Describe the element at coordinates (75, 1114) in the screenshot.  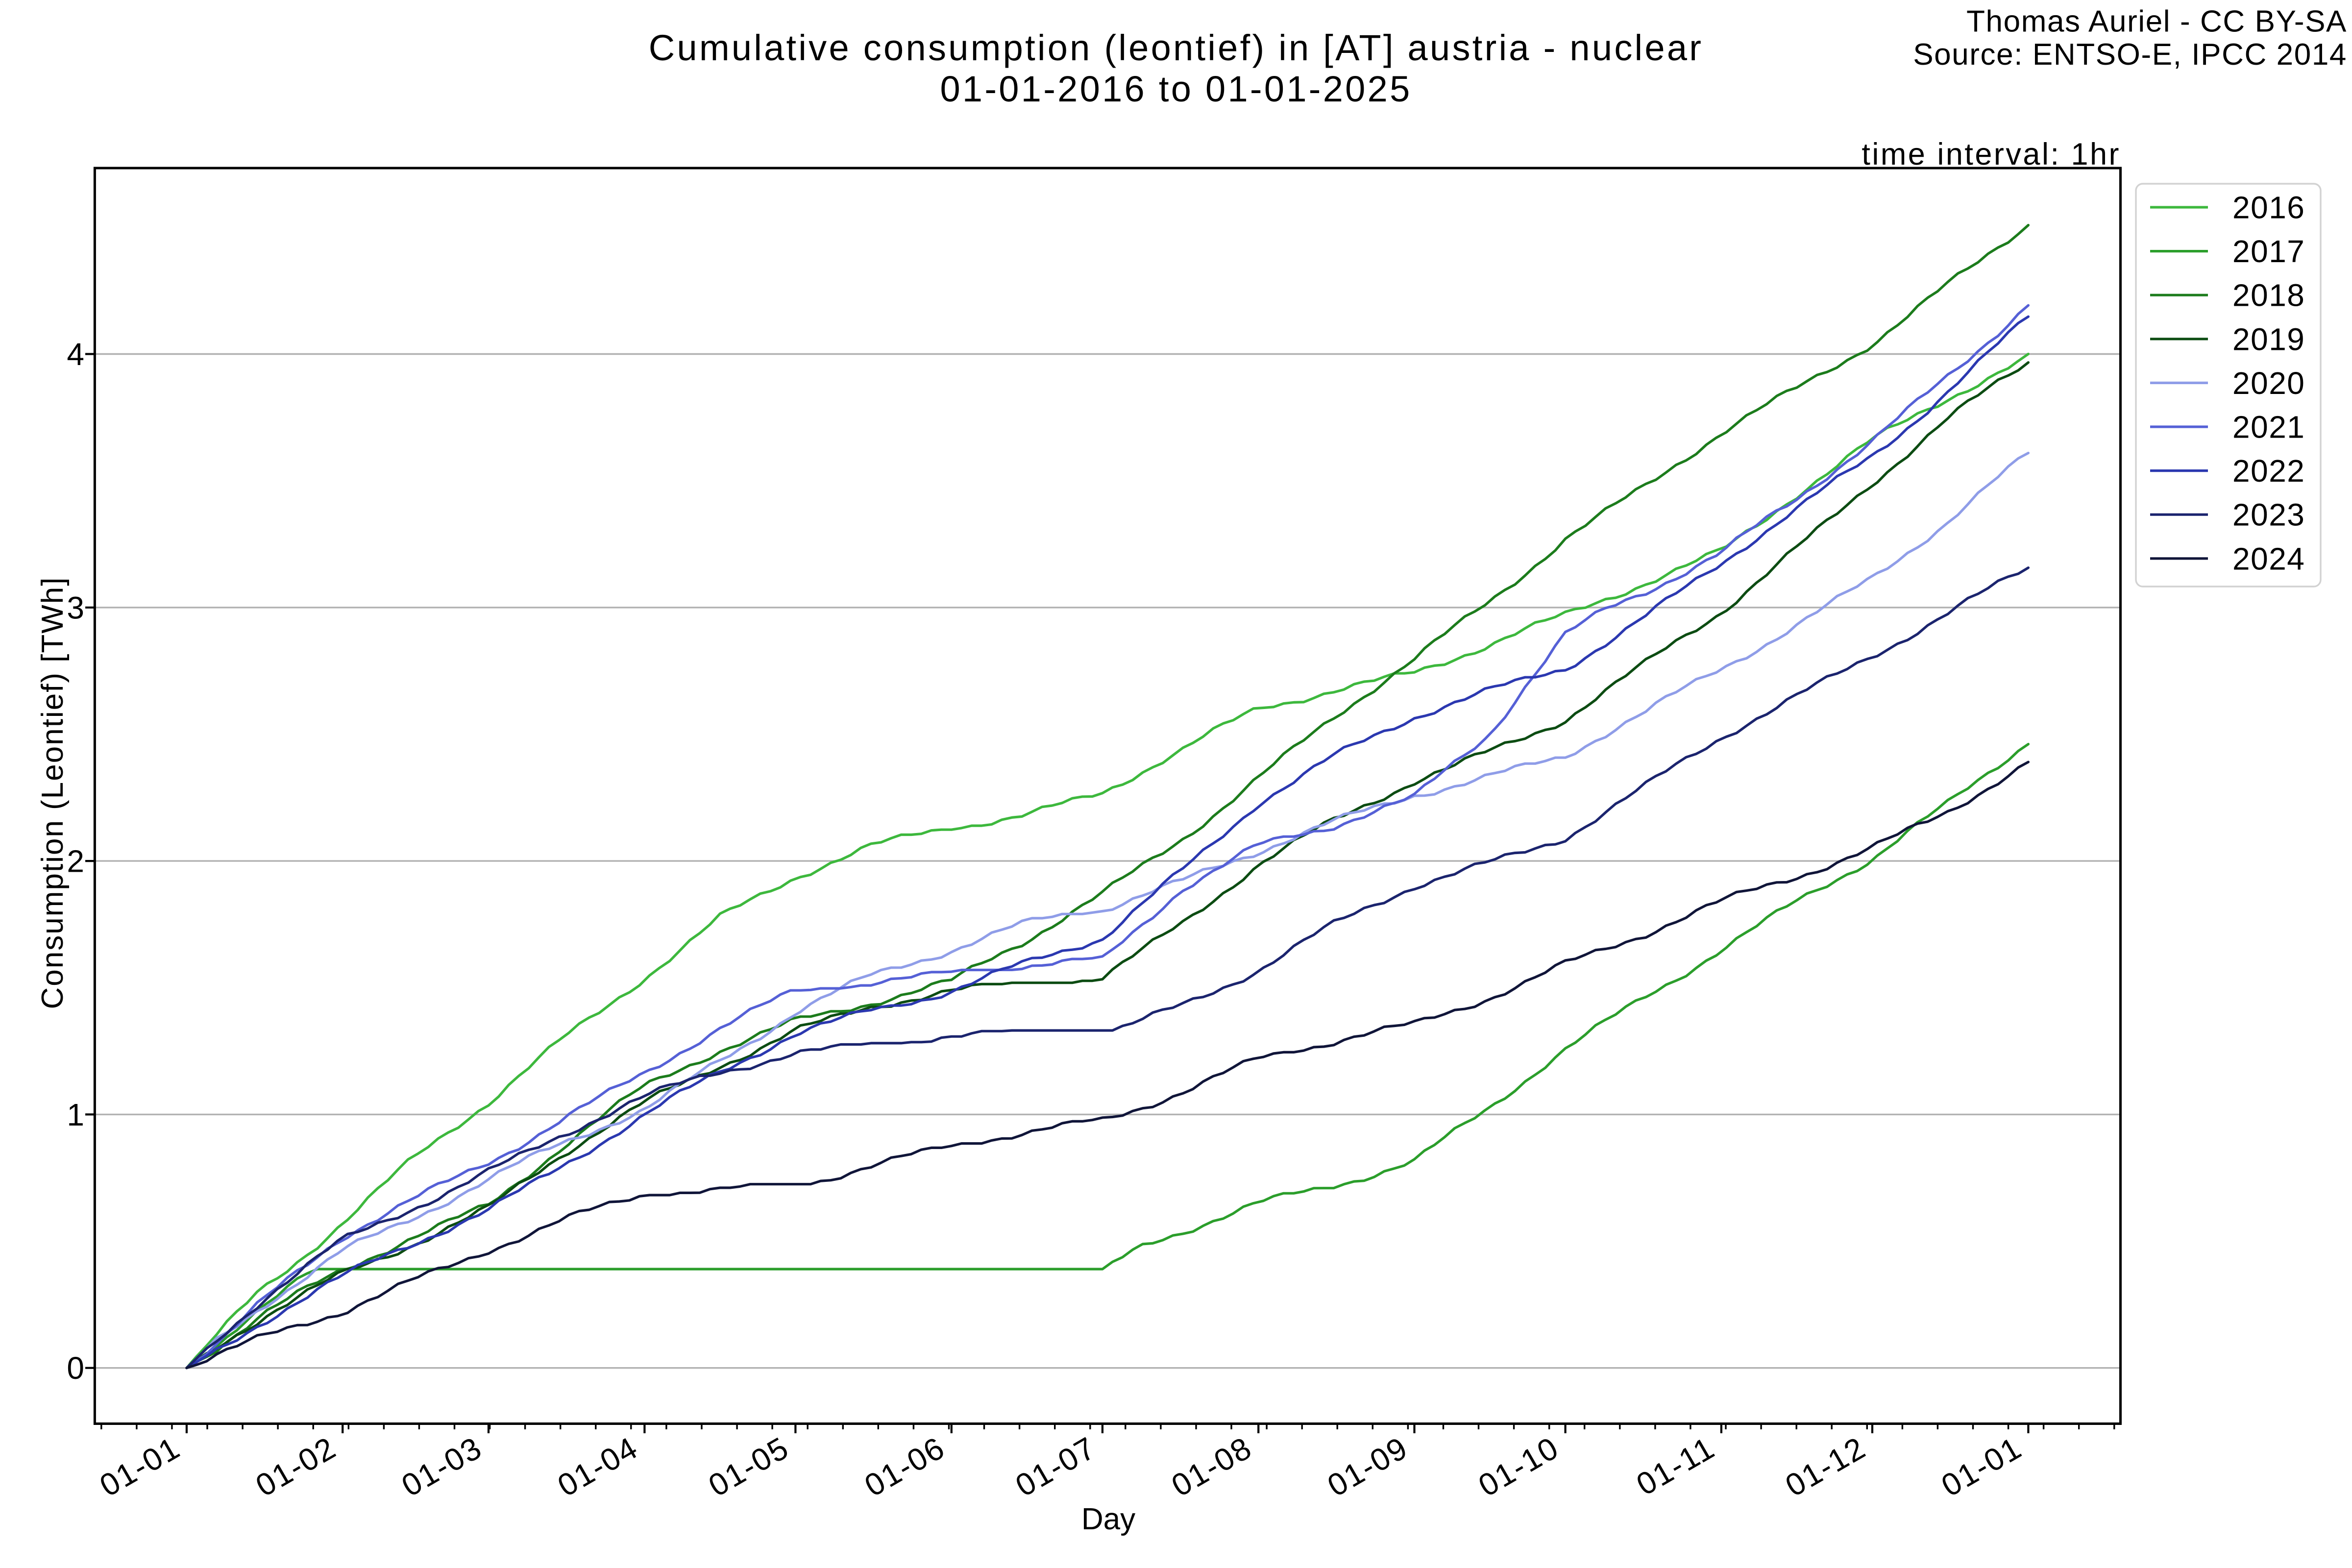
I see `svg-text: 1` at that location.